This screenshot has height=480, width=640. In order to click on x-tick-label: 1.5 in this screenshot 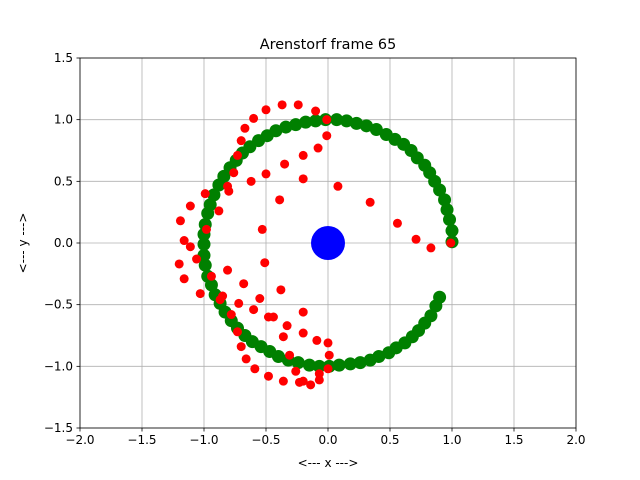, I will do `click(513, 440)`.